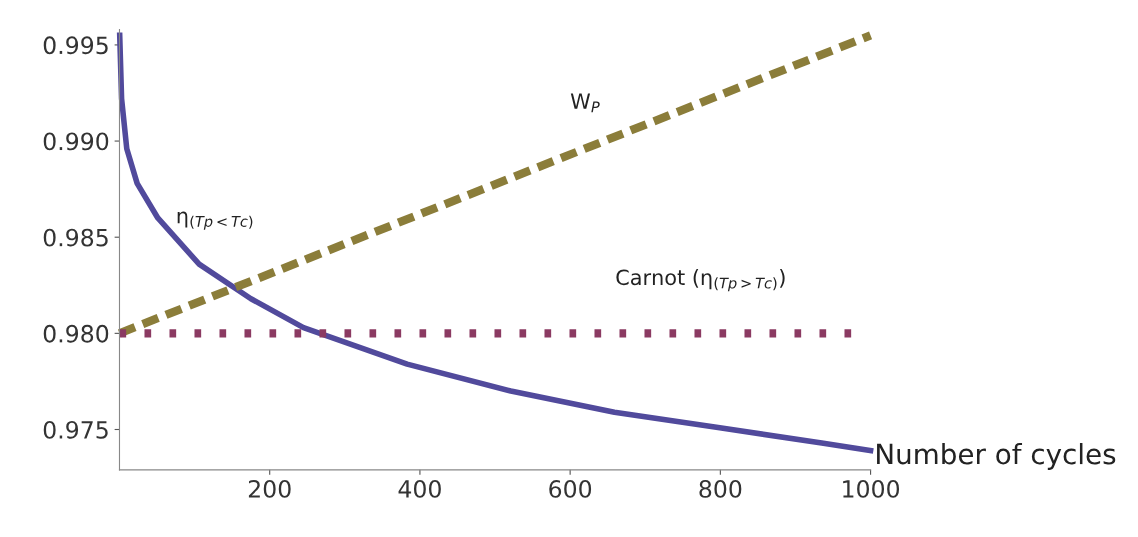  What do you see at coordinates (585, 103) in the screenshot?
I see `annotation: W$_{P}$` at bounding box center [585, 103].